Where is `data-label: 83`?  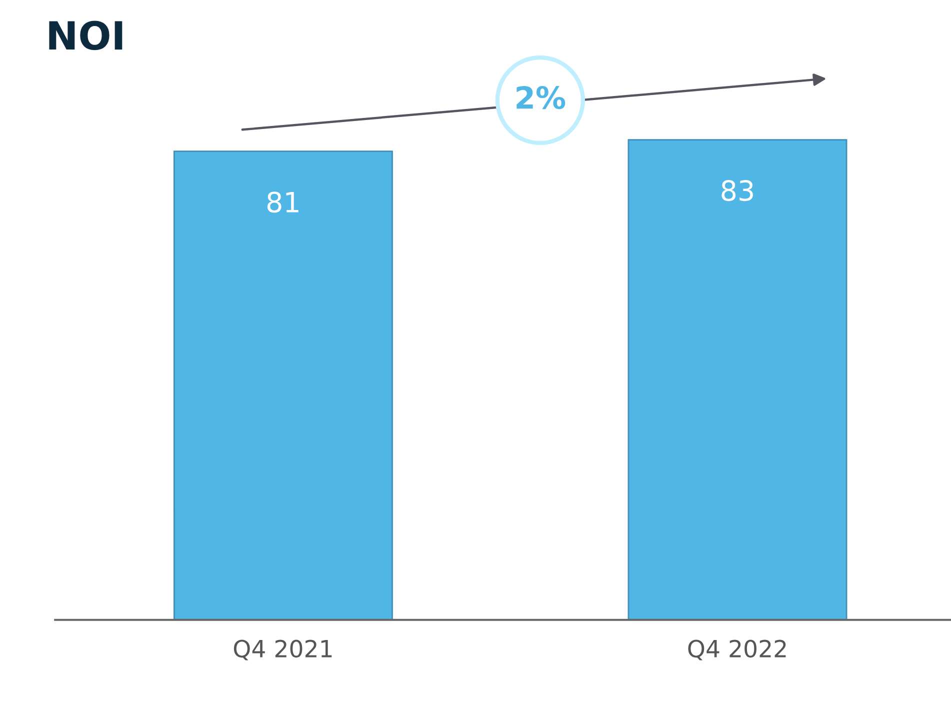
data-label: 83 is located at coordinates (737, 191).